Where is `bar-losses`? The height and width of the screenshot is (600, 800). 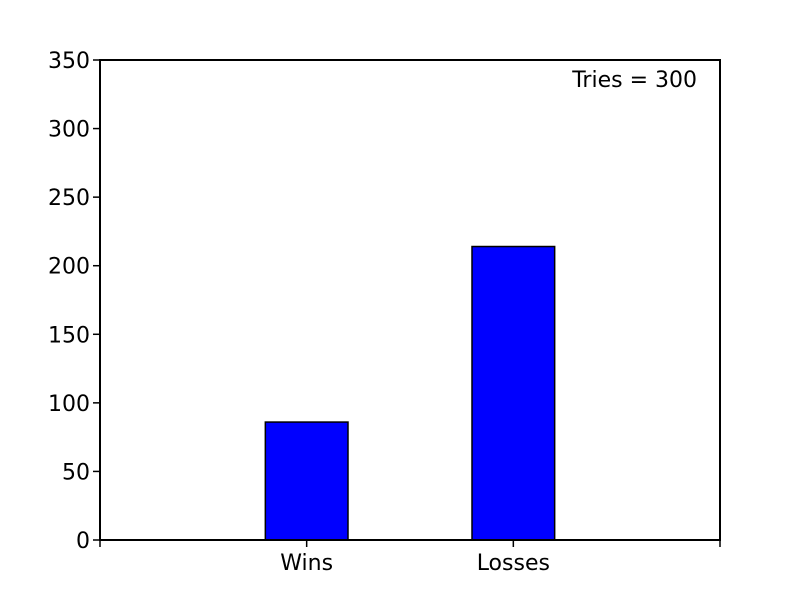
bar-losses is located at coordinates (513, 393).